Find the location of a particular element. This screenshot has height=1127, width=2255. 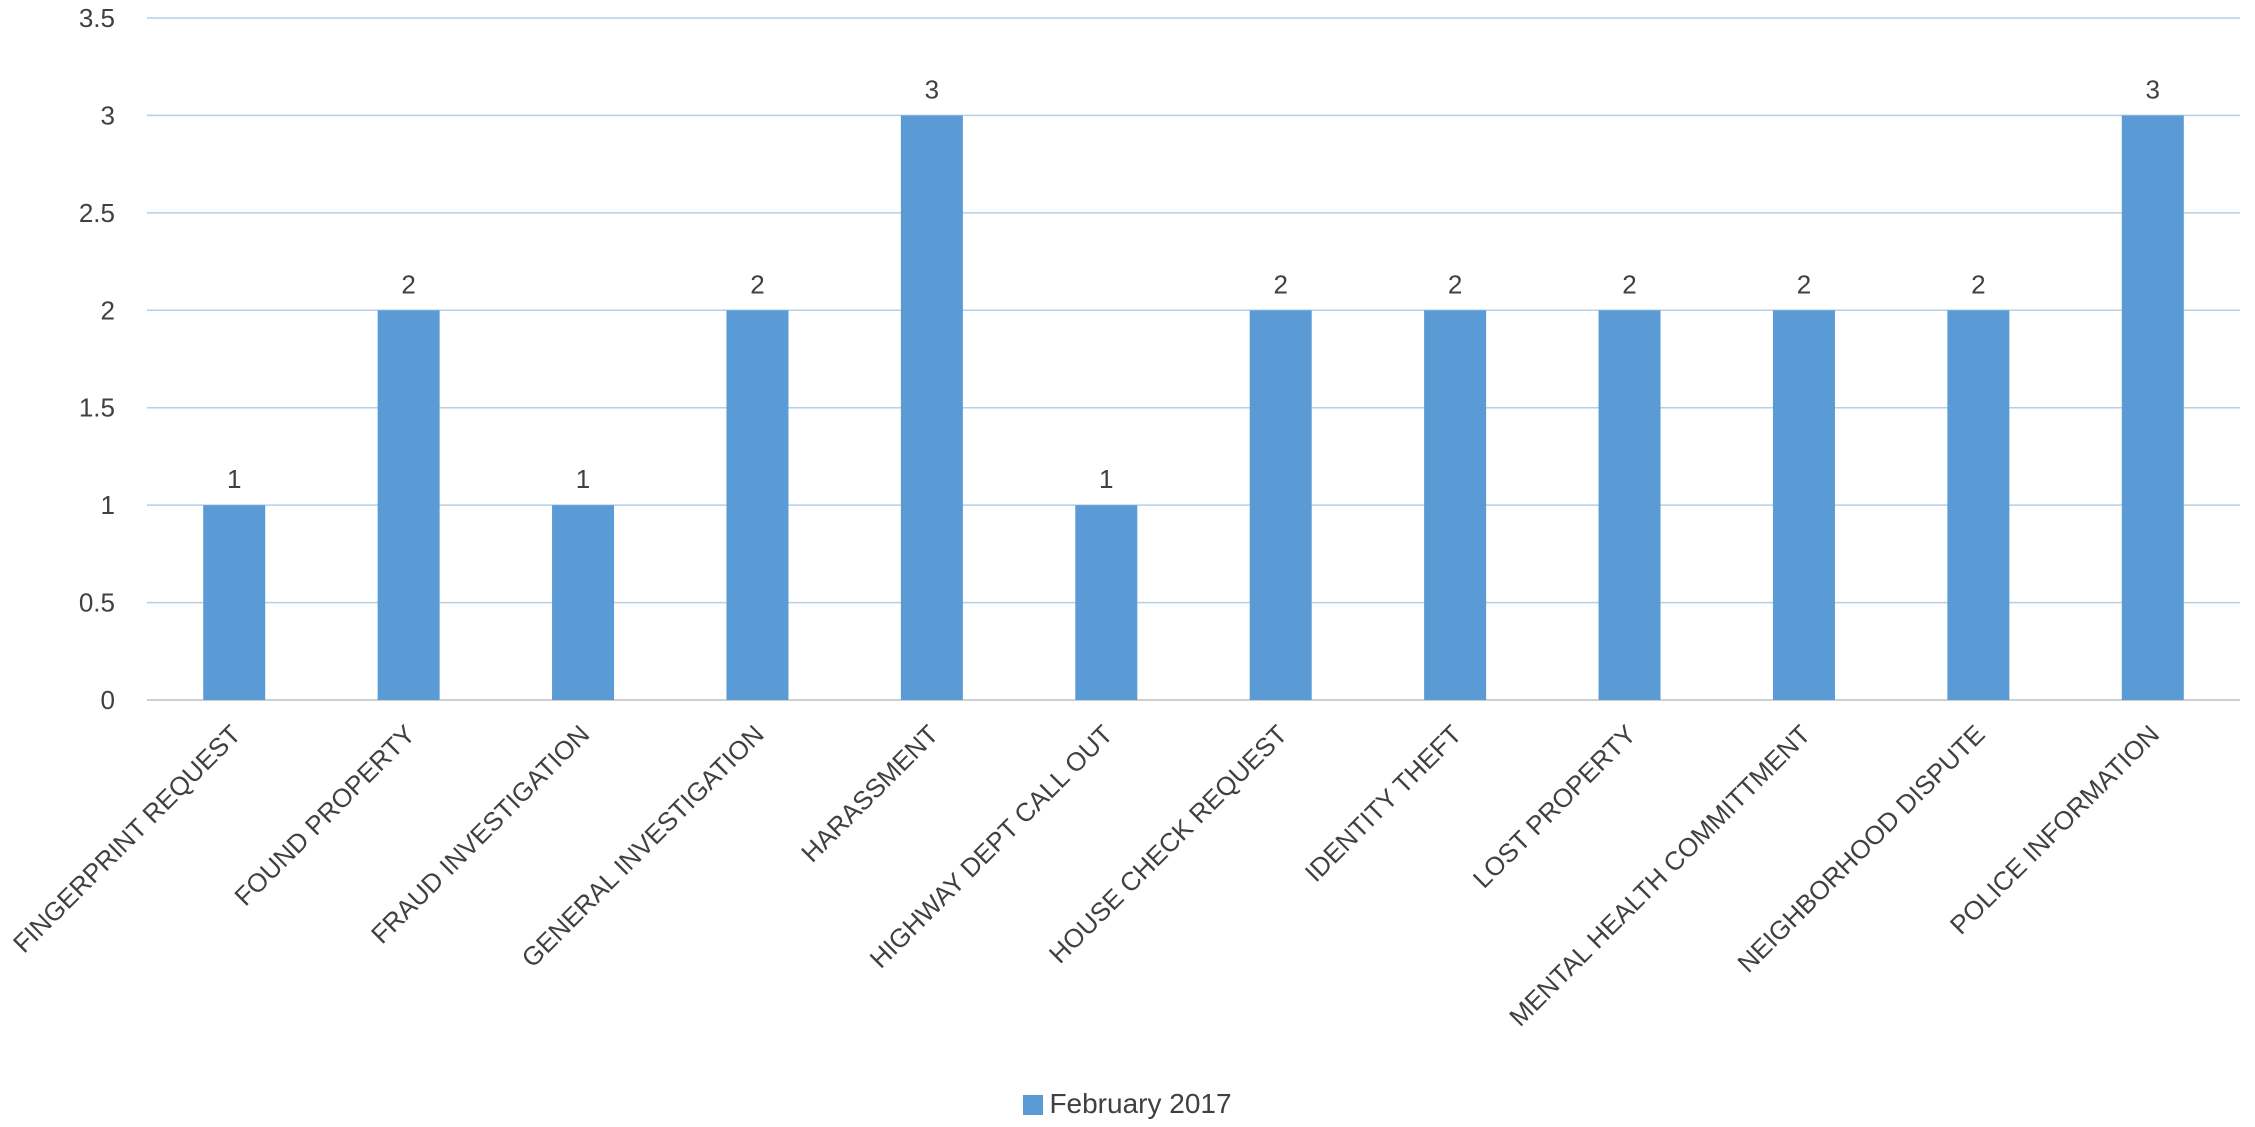

x-tick-label: LOST PROPERTY is located at coordinates (1554, 806).